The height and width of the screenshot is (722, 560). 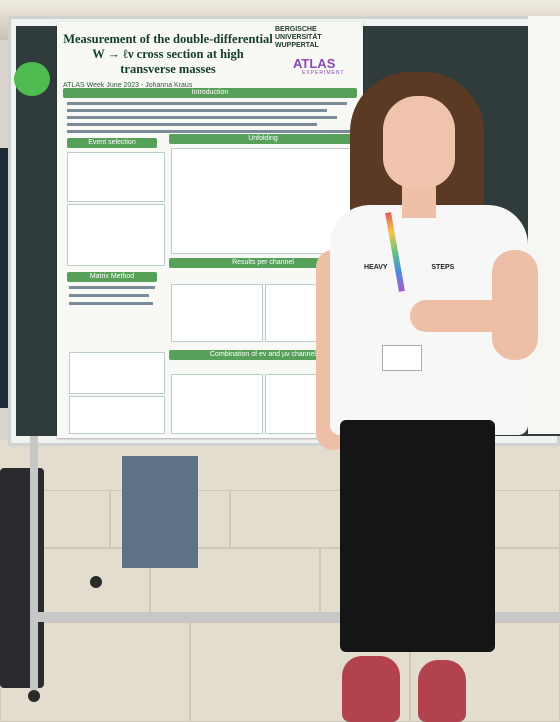 What do you see at coordinates (290, 519) in the screenshot?
I see `floor-tile` at bounding box center [290, 519].